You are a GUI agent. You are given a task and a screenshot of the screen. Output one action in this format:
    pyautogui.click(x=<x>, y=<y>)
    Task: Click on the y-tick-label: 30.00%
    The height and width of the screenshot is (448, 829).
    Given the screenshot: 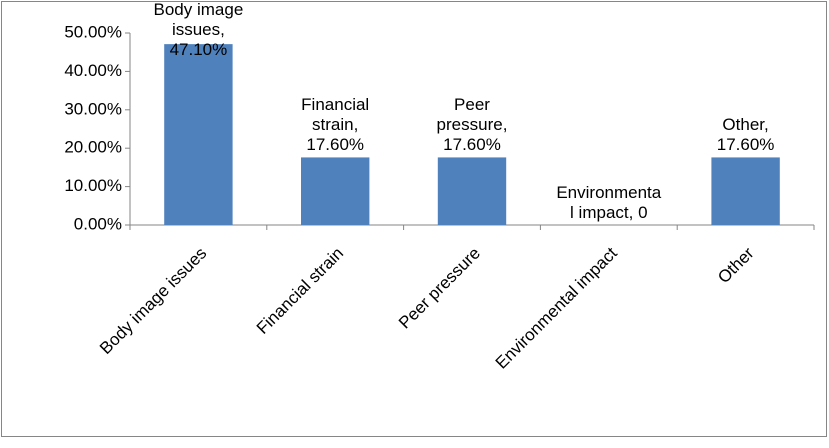 What is the action you would take?
    pyautogui.click(x=93, y=108)
    